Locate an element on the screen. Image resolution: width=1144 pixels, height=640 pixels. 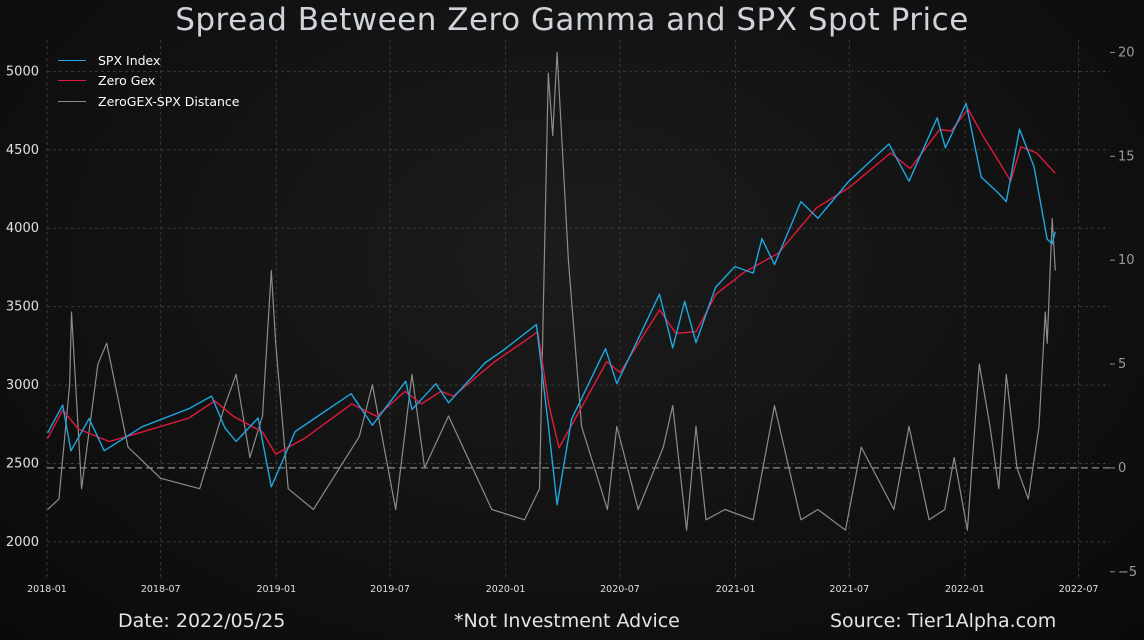
x-tick-label: 2021-07 is located at coordinates (849, 589).